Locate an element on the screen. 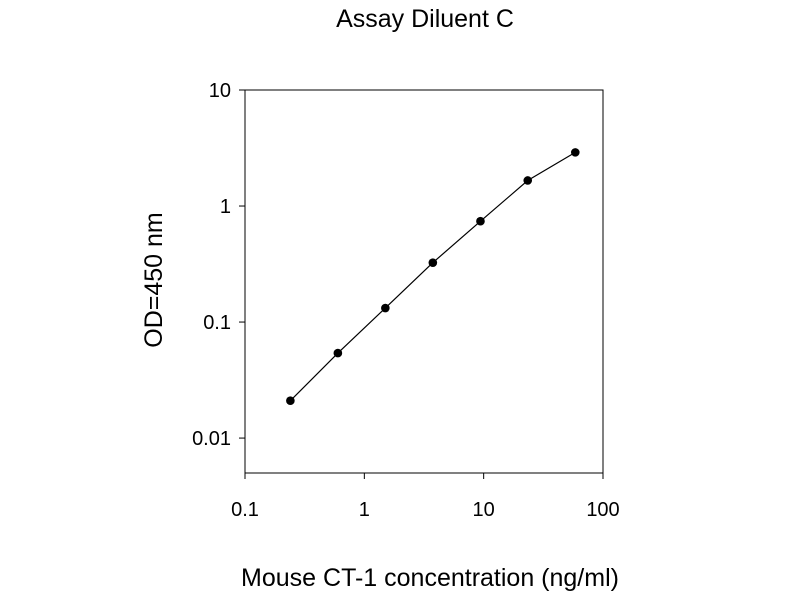 The image size is (800, 600). y-tick-label: 0.1 is located at coordinates (217, 323).